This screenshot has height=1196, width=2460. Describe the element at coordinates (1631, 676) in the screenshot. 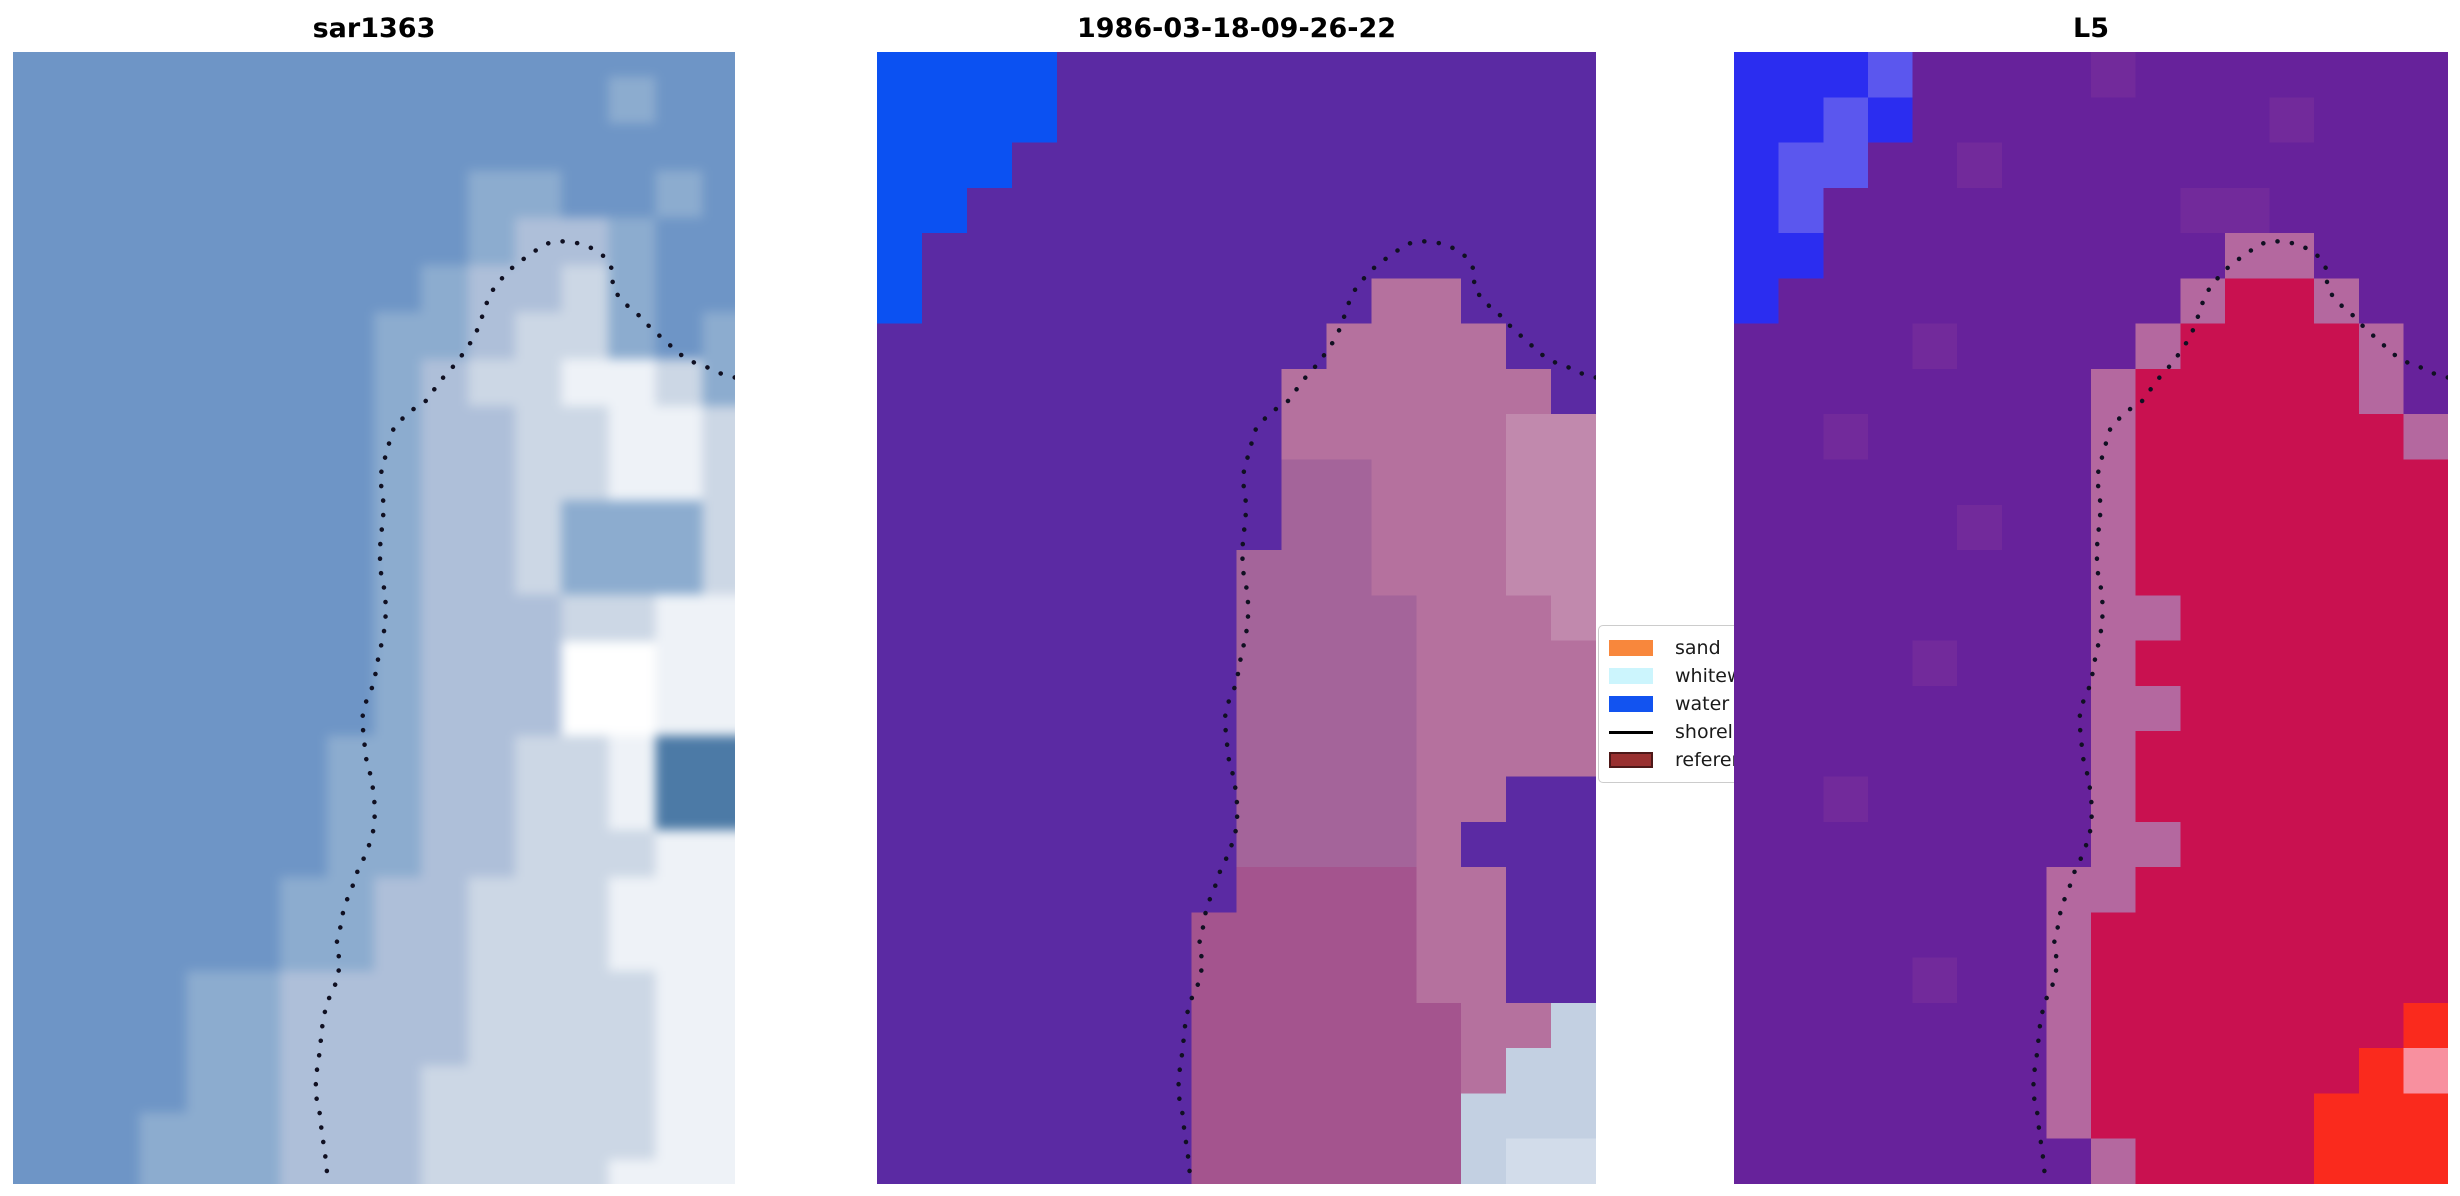

I see `whitewater-swatch` at that location.